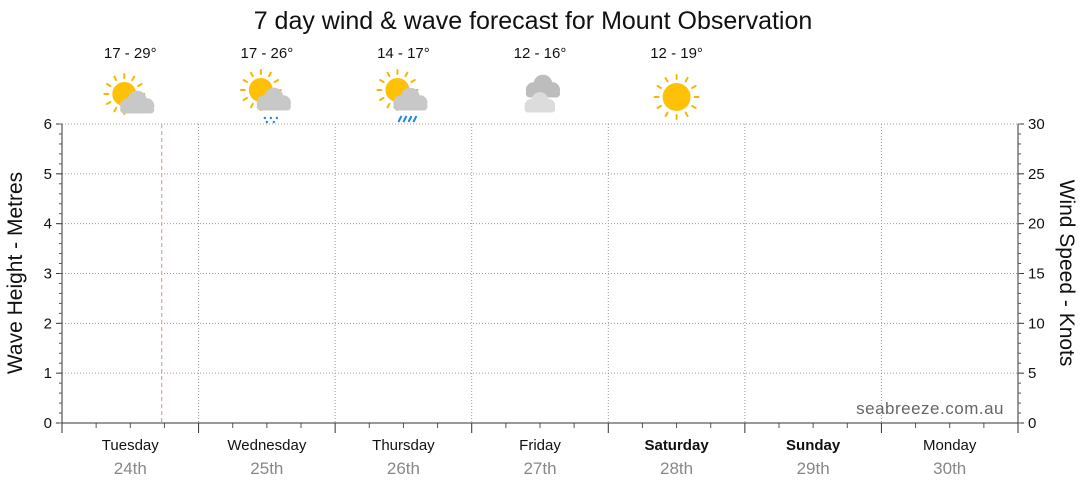 This screenshot has height=490, width=1080. What do you see at coordinates (130, 445) in the screenshot?
I see `day-name-label: Tuesday` at bounding box center [130, 445].